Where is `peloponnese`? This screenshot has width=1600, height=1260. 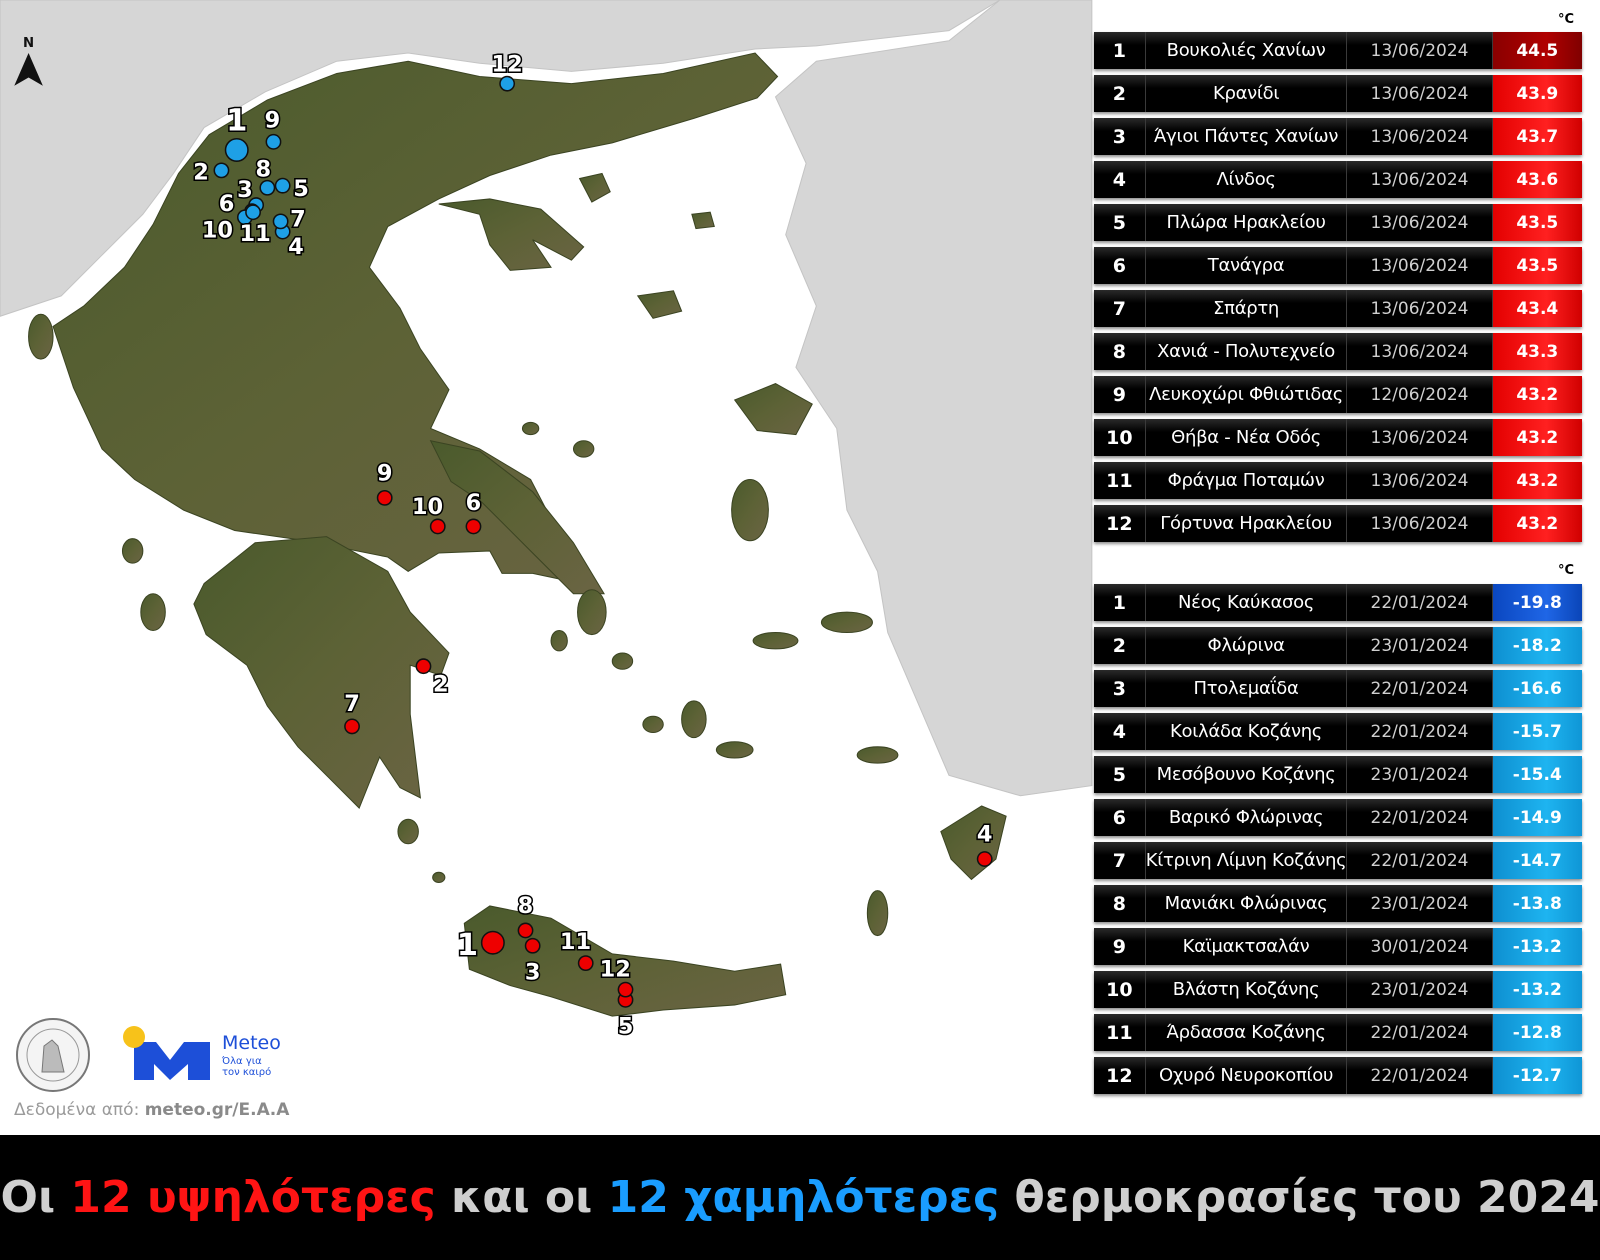 peloponnese is located at coordinates (321, 672).